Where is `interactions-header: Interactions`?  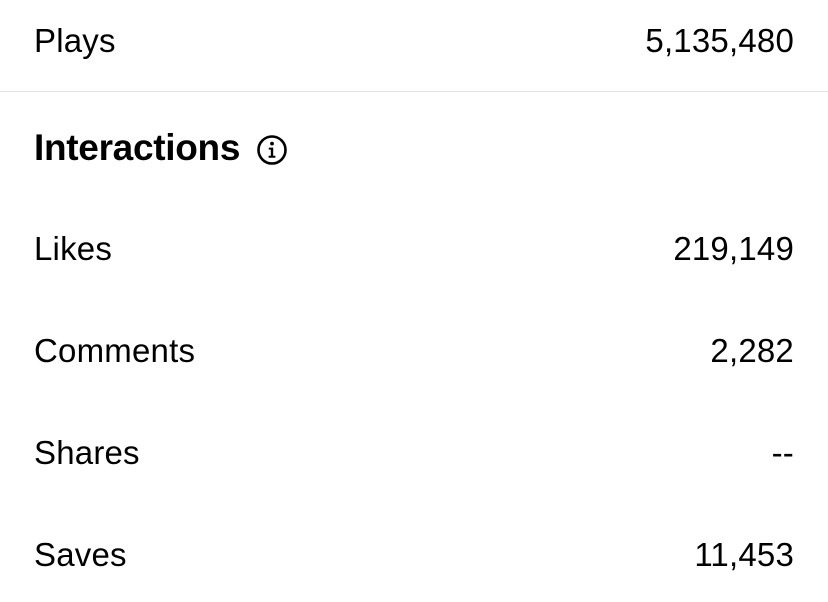
interactions-header: Interactions is located at coordinates (161, 148).